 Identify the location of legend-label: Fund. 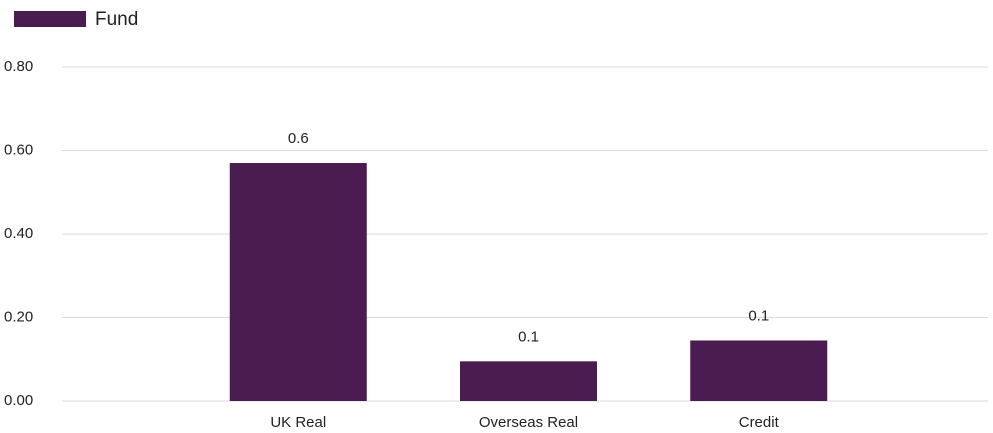
(116, 19).